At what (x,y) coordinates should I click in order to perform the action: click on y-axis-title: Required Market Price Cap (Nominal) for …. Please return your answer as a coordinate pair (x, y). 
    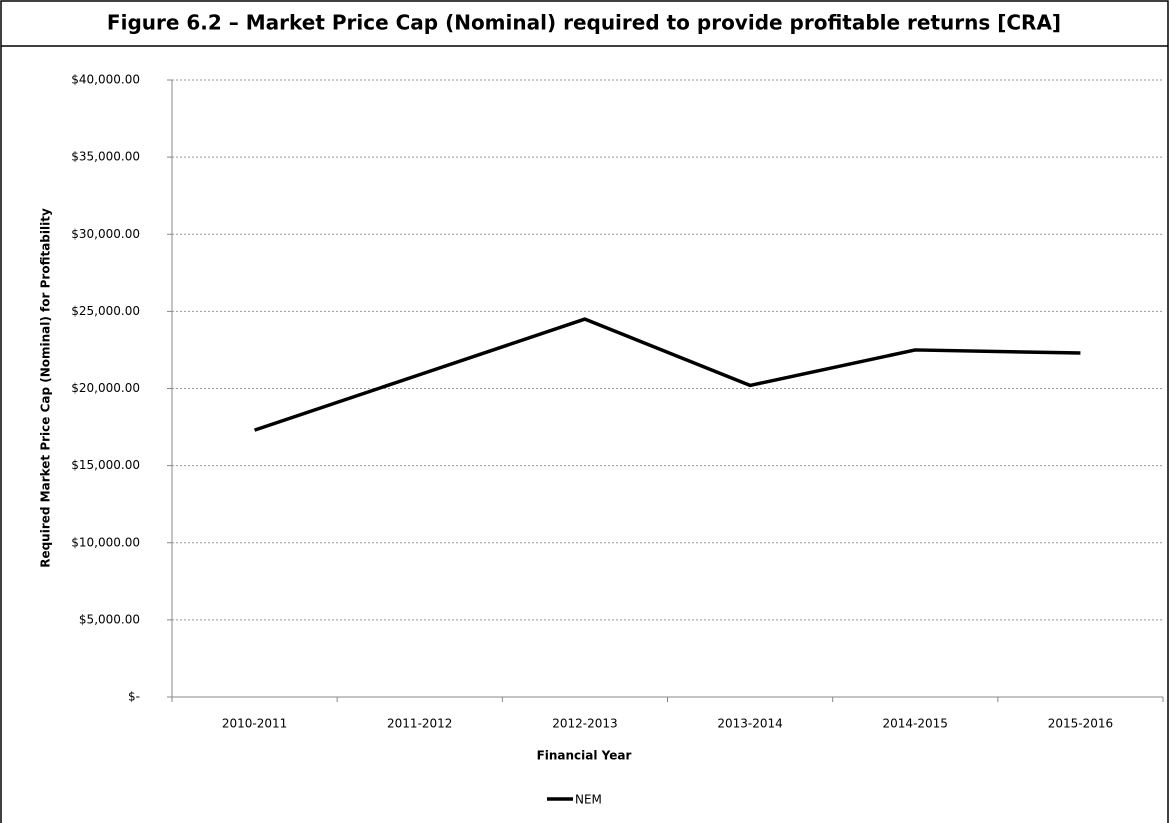
    Looking at the image, I should click on (46, 388).